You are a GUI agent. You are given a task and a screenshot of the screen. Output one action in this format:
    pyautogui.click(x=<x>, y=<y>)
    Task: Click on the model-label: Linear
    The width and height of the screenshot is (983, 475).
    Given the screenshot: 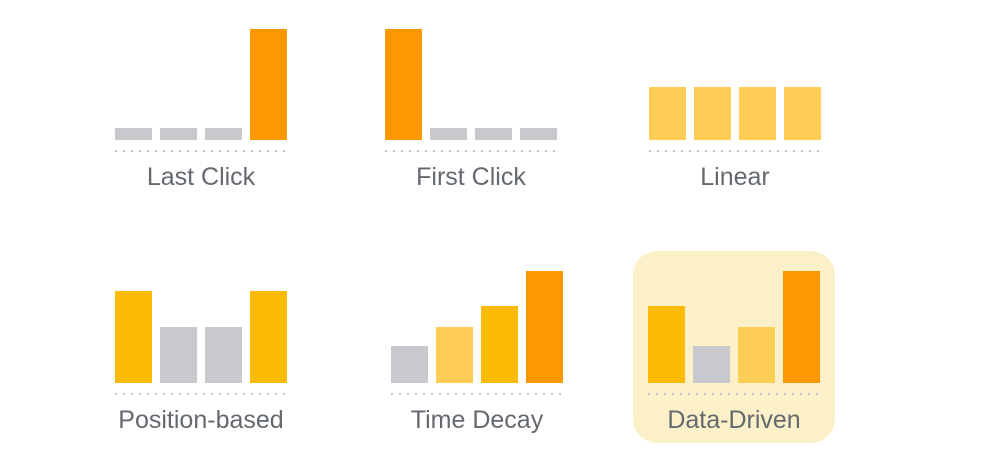 What is the action you would take?
    pyautogui.click(x=735, y=177)
    